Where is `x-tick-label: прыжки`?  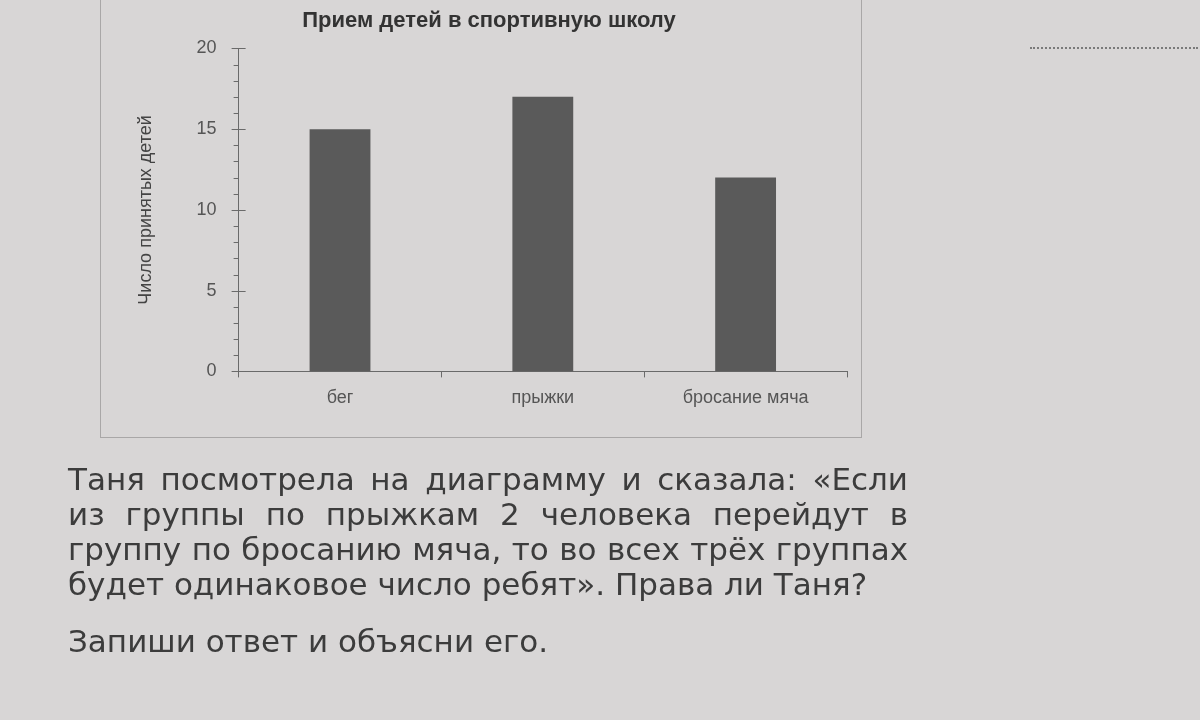 x-tick-label: прыжки is located at coordinates (543, 397).